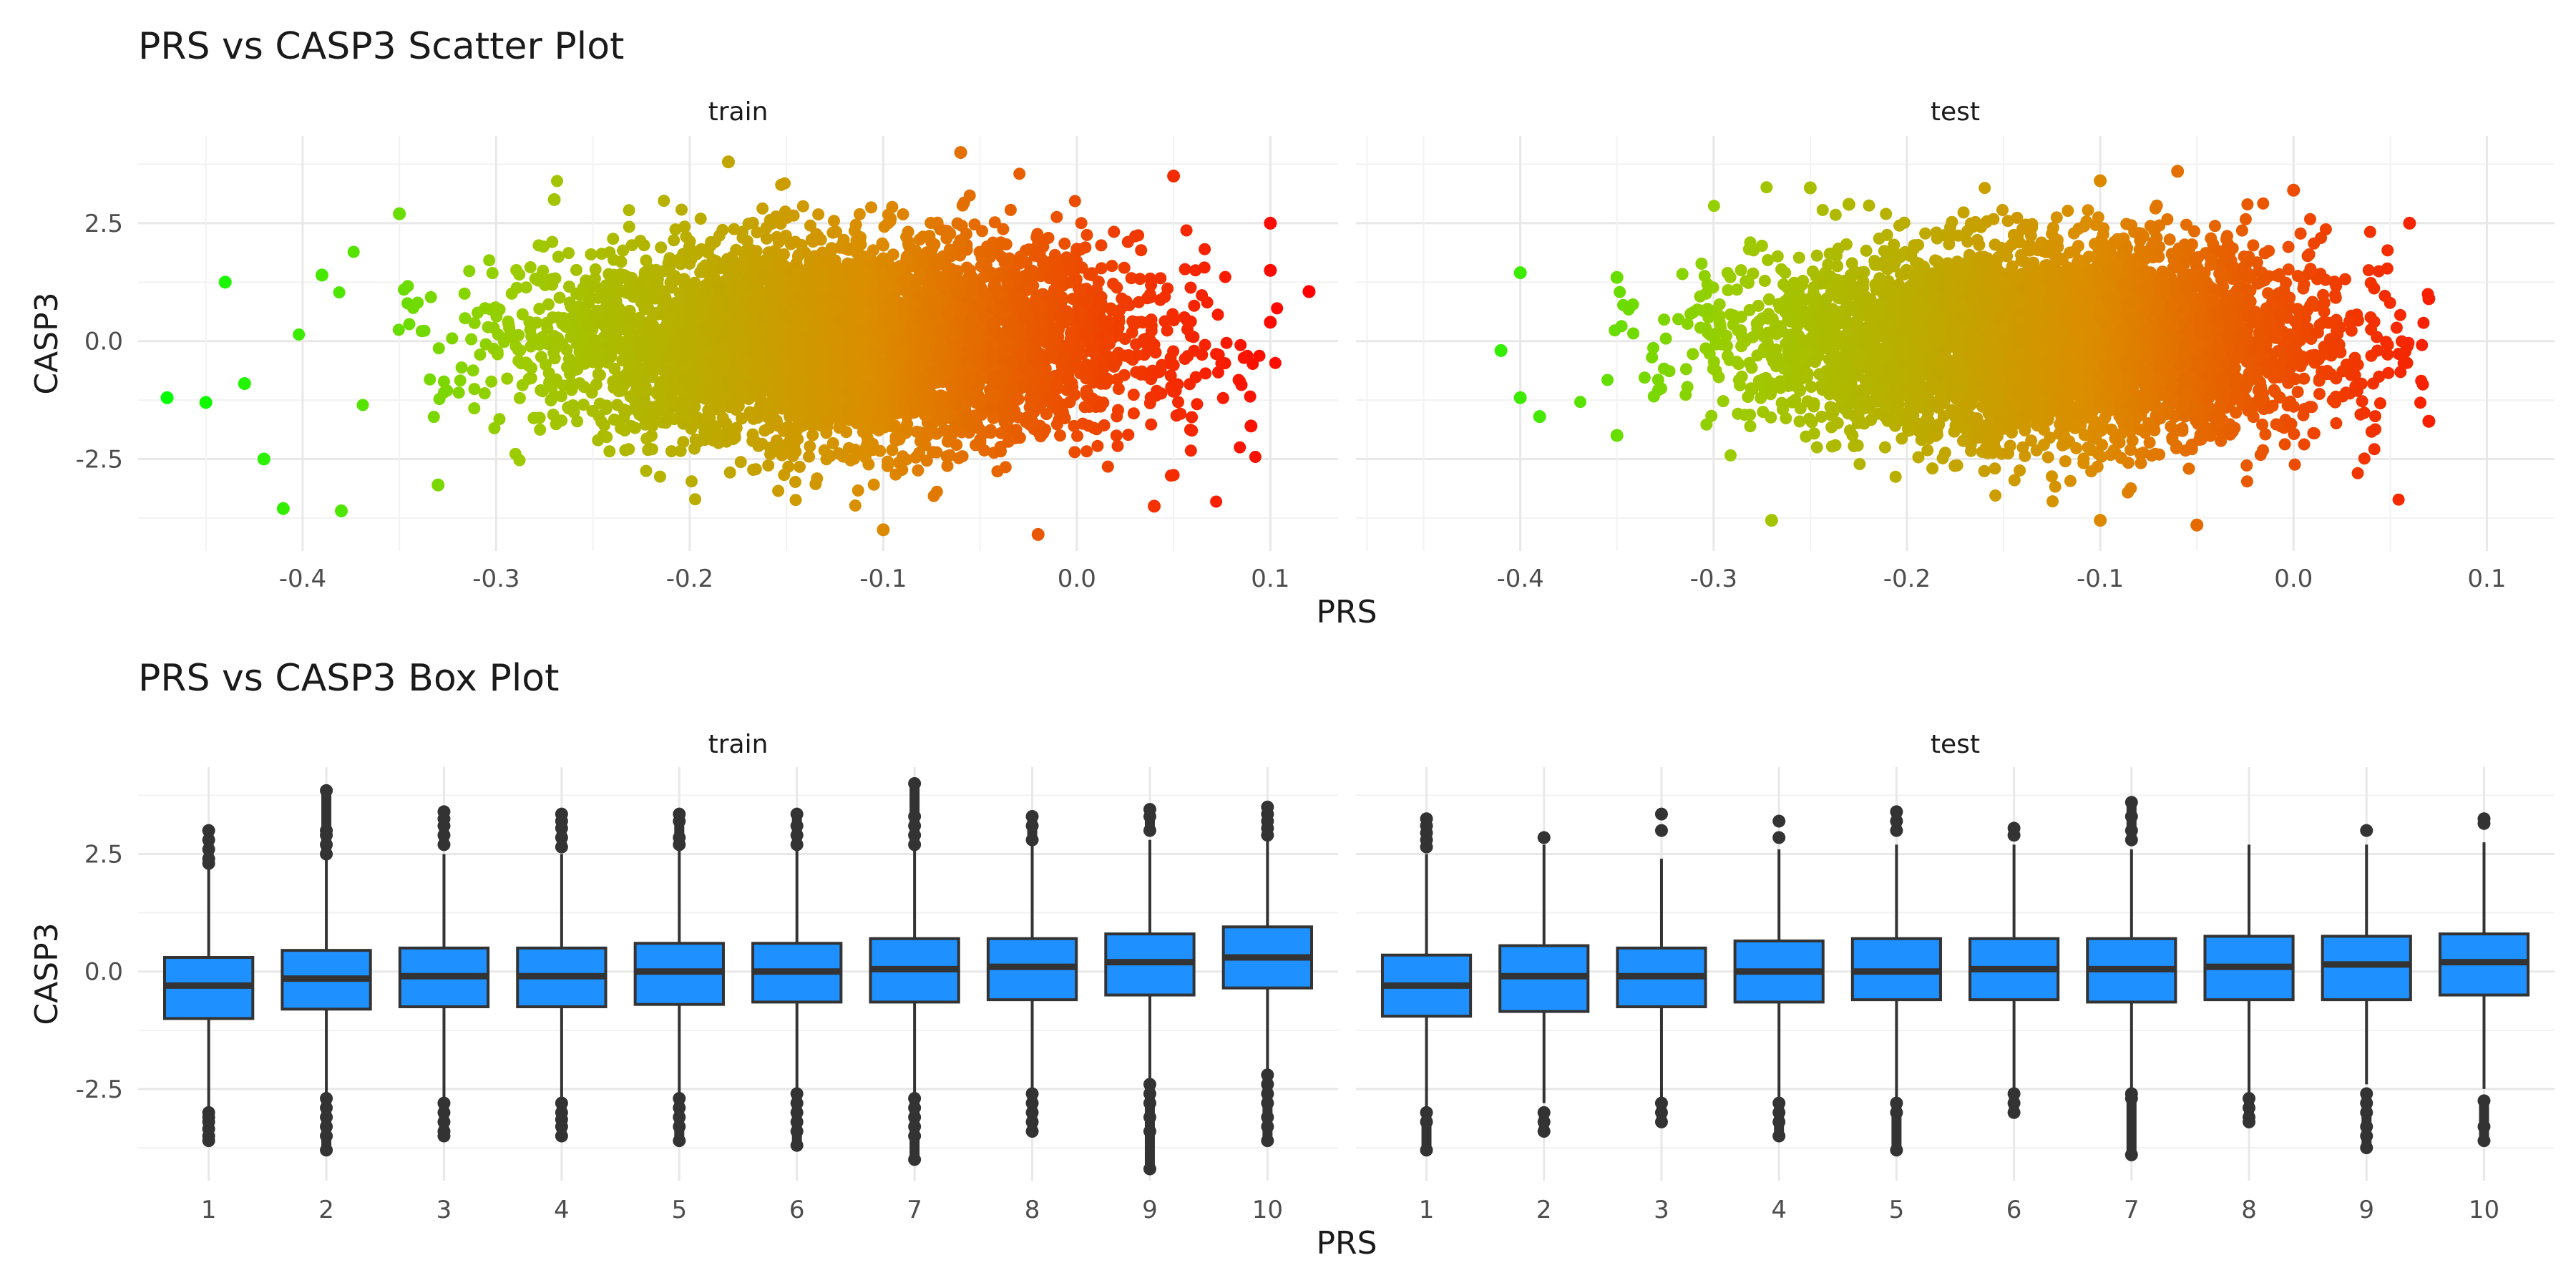 Image resolution: width=2576 pixels, height=1288 pixels. I want to click on x-tick-label: 6, so click(2014, 1210).